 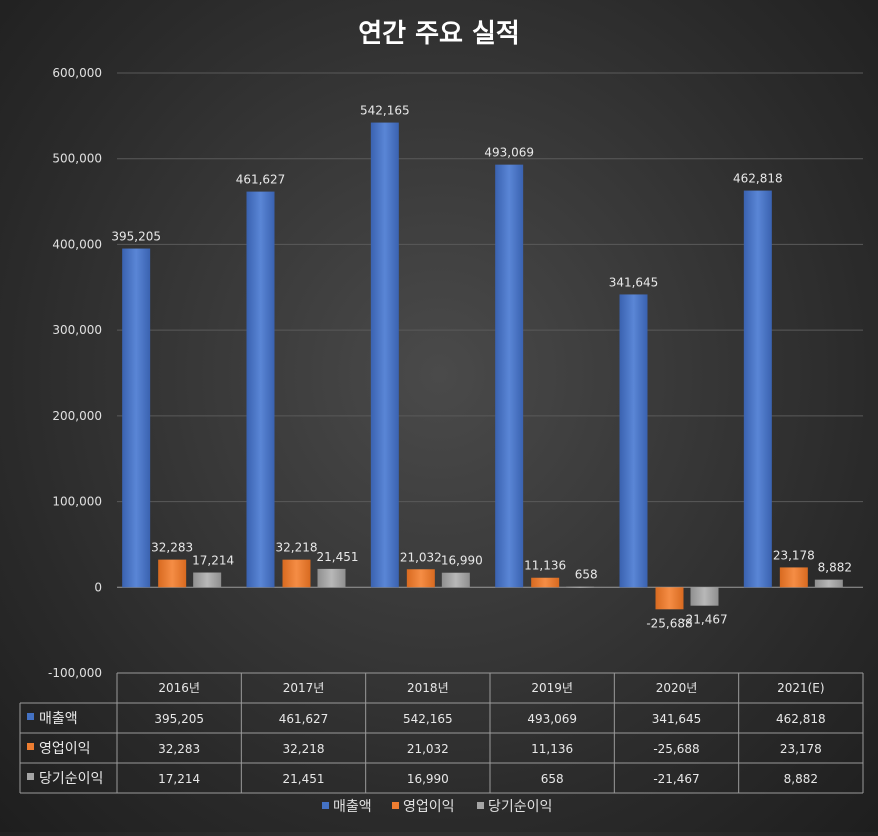 I want to click on data-label: 462,818, so click(x=758, y=179).